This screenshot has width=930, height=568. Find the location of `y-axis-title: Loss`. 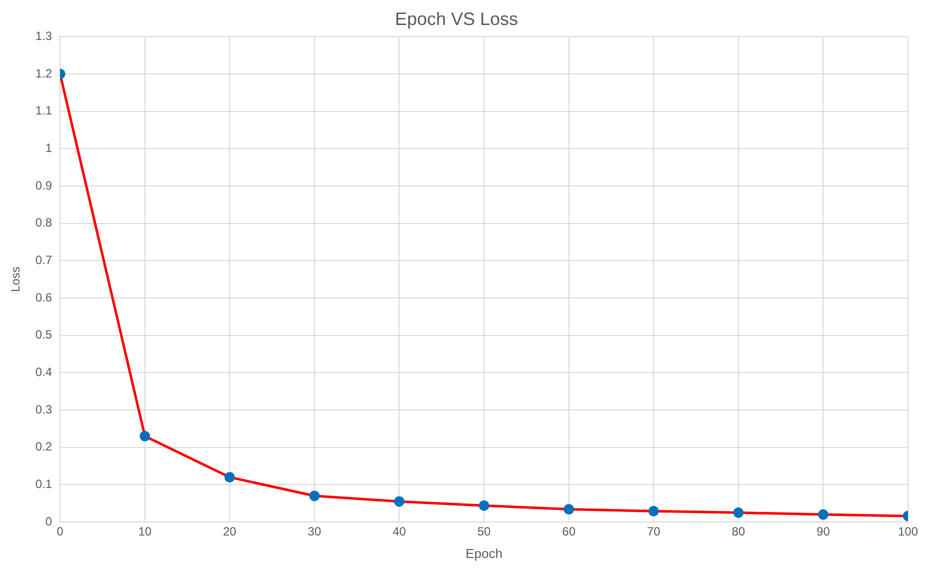

y-axis-title: Loss is located at coordinates (15, 279).